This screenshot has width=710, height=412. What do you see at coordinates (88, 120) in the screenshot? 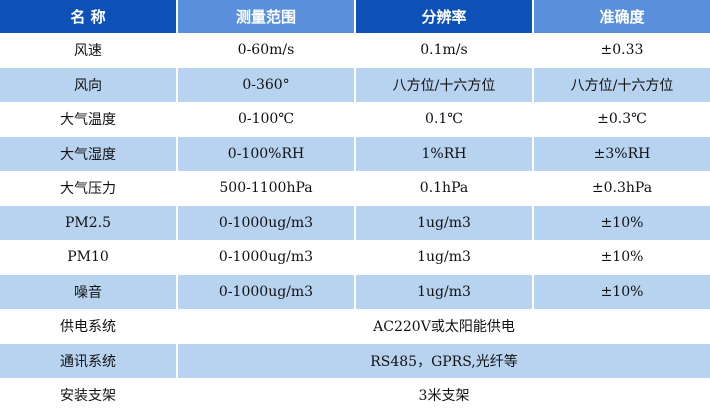
I see `param-name: 大气温度` at bounding box center [88, 120].